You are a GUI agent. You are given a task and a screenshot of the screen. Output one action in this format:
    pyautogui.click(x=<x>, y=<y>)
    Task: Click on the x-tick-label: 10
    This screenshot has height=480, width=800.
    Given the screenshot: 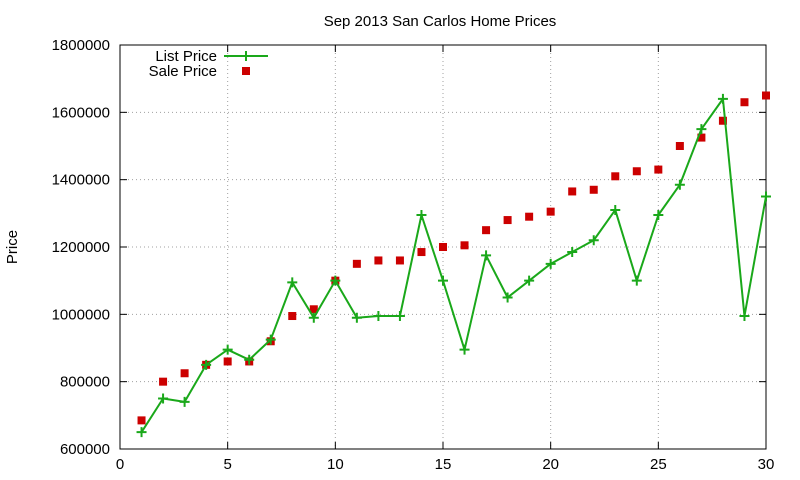 What is the action you would take?
    pyautogui.click(x=335, y=464)
    